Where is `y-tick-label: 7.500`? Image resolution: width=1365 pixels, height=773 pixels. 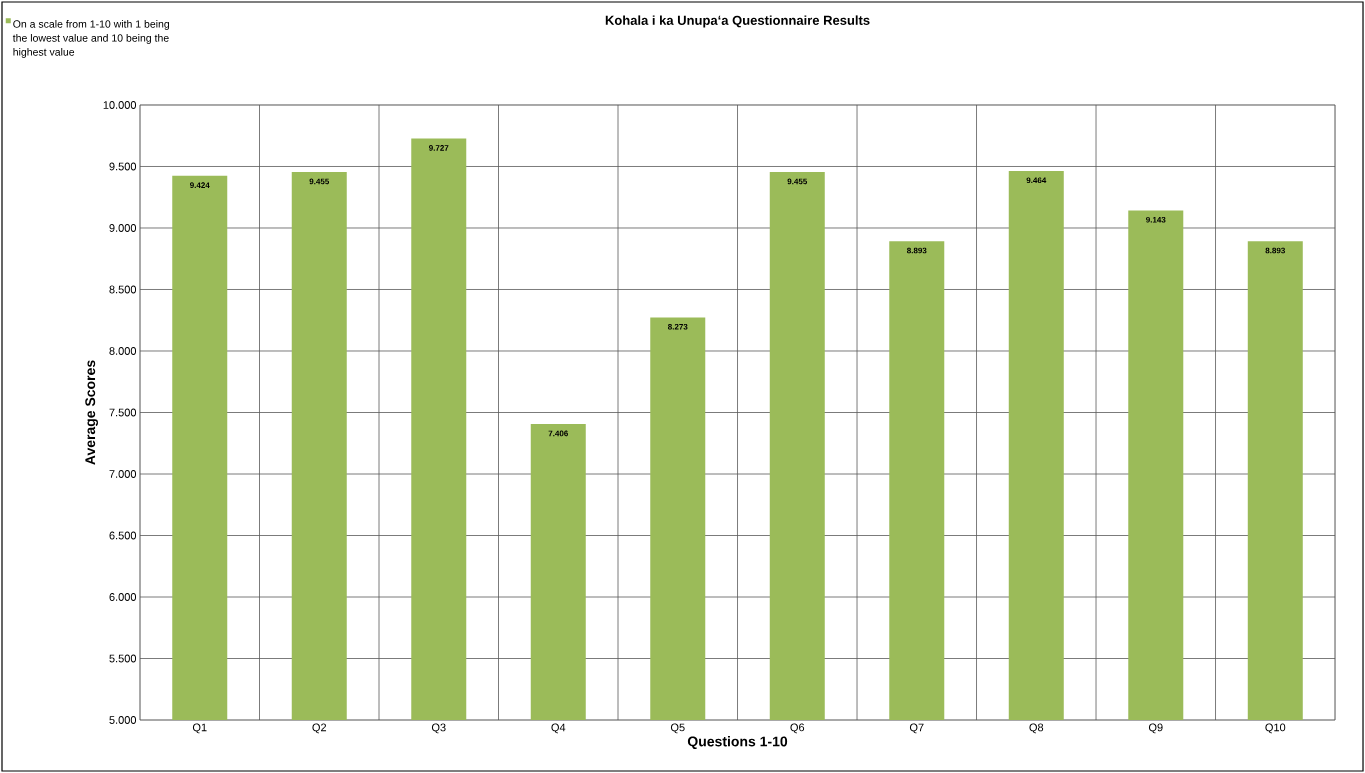 y-tick-label: 7.500 is located at coordinates (123, 412).